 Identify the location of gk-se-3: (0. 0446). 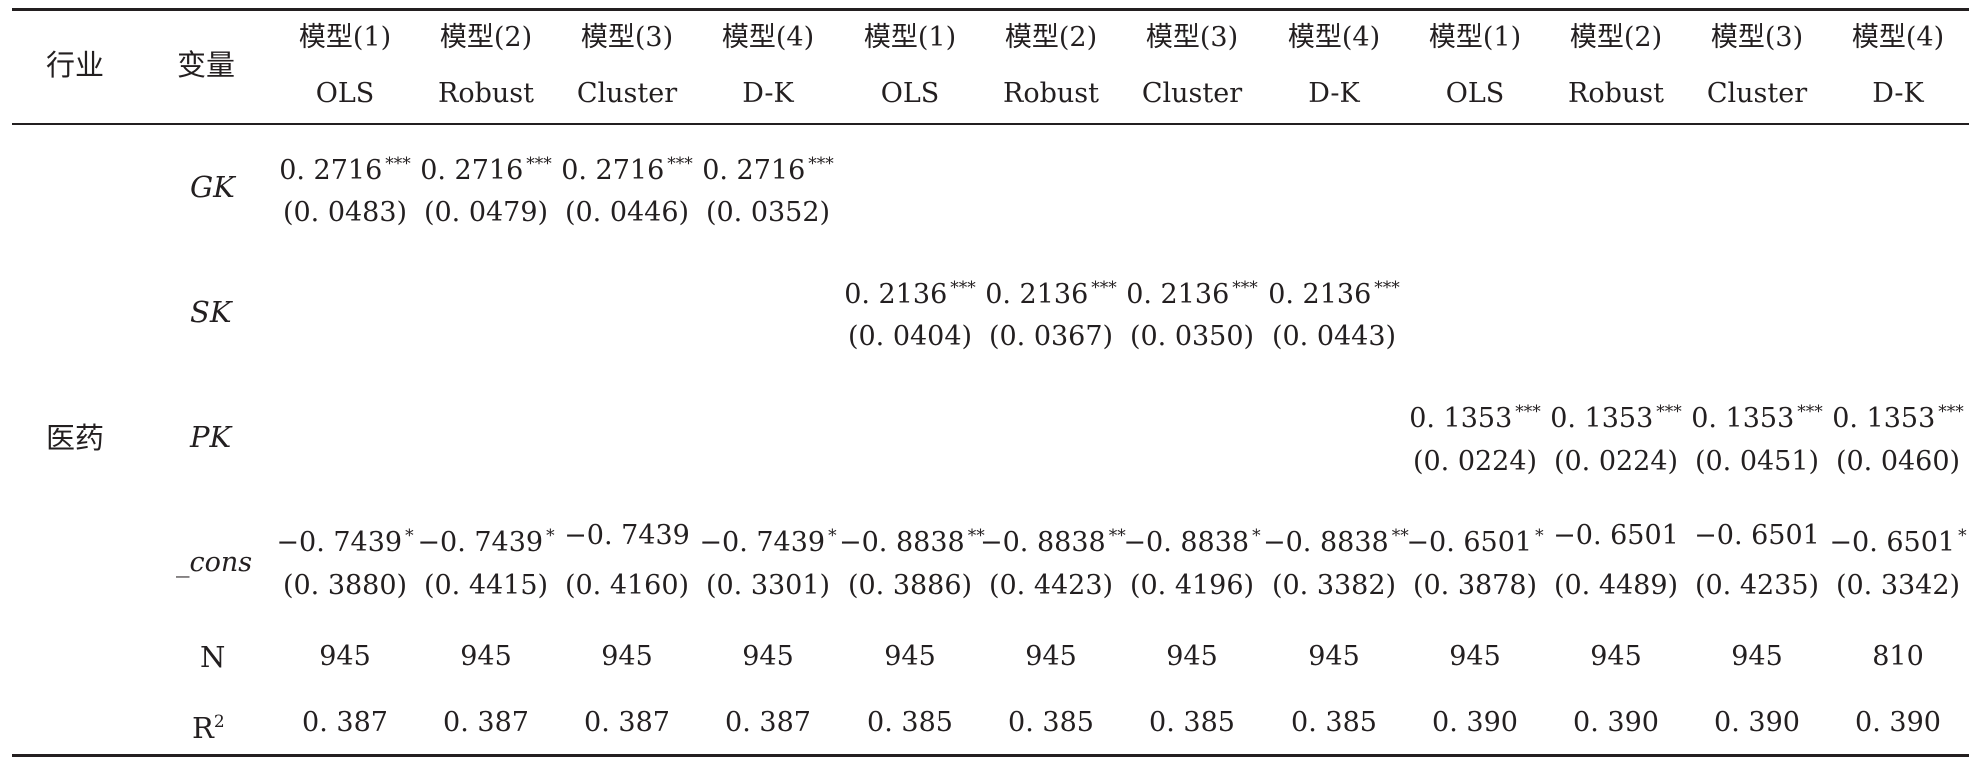
(627, 212).